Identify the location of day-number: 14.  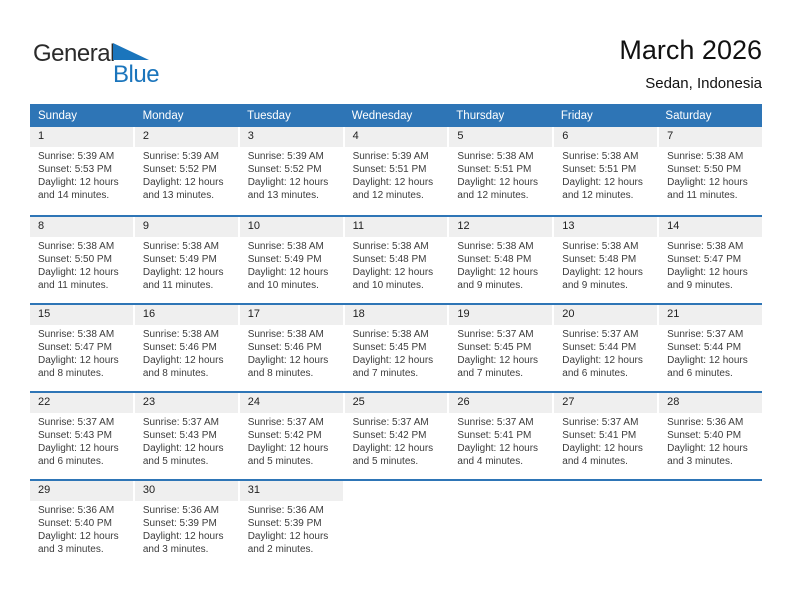
(710, 227).